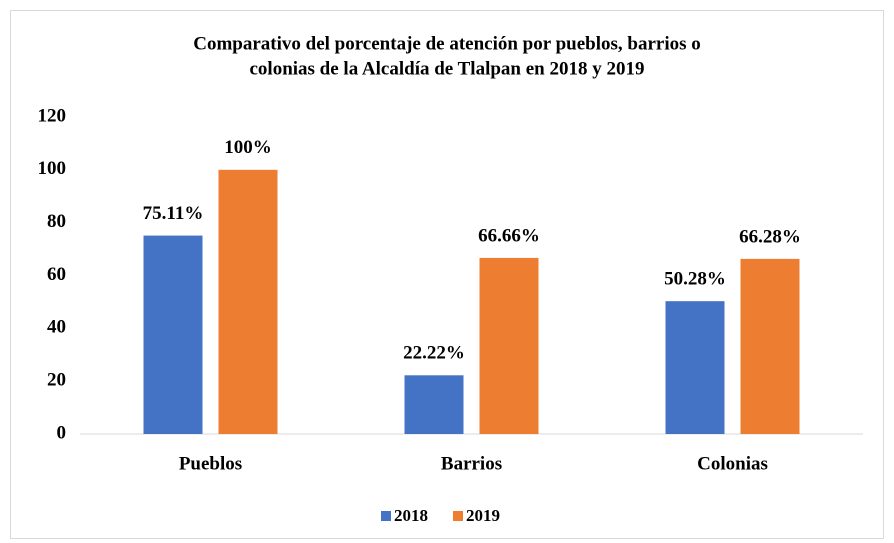 Image resolution: width=894 pixels, height=543 pixels. Describe the element at coordinates (434, 353) in the screenshot. I see `data-label: 22.22%` at that location.